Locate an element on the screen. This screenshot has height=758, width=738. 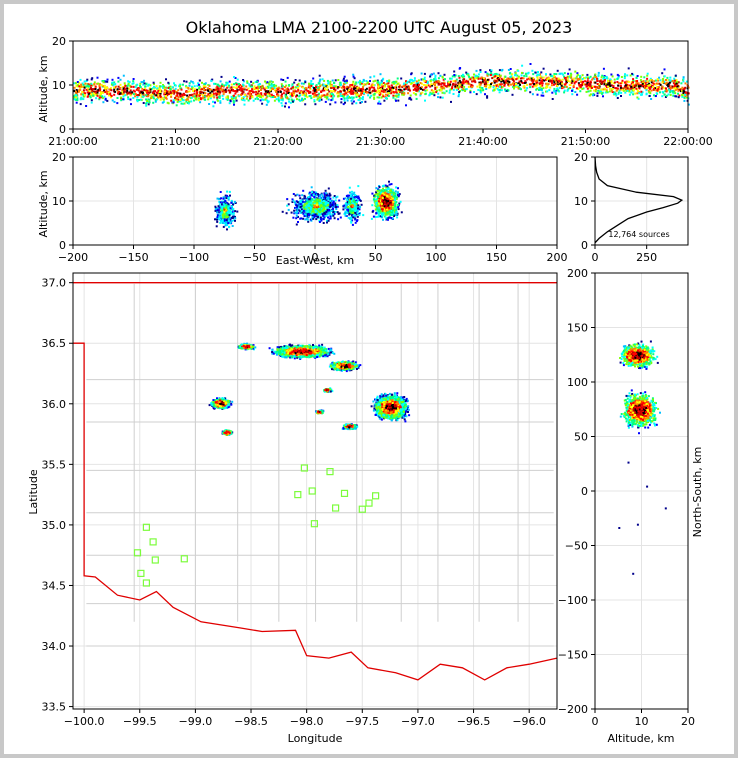
x-tick-label: 21:40:00 is located at coordinates (482, 141).